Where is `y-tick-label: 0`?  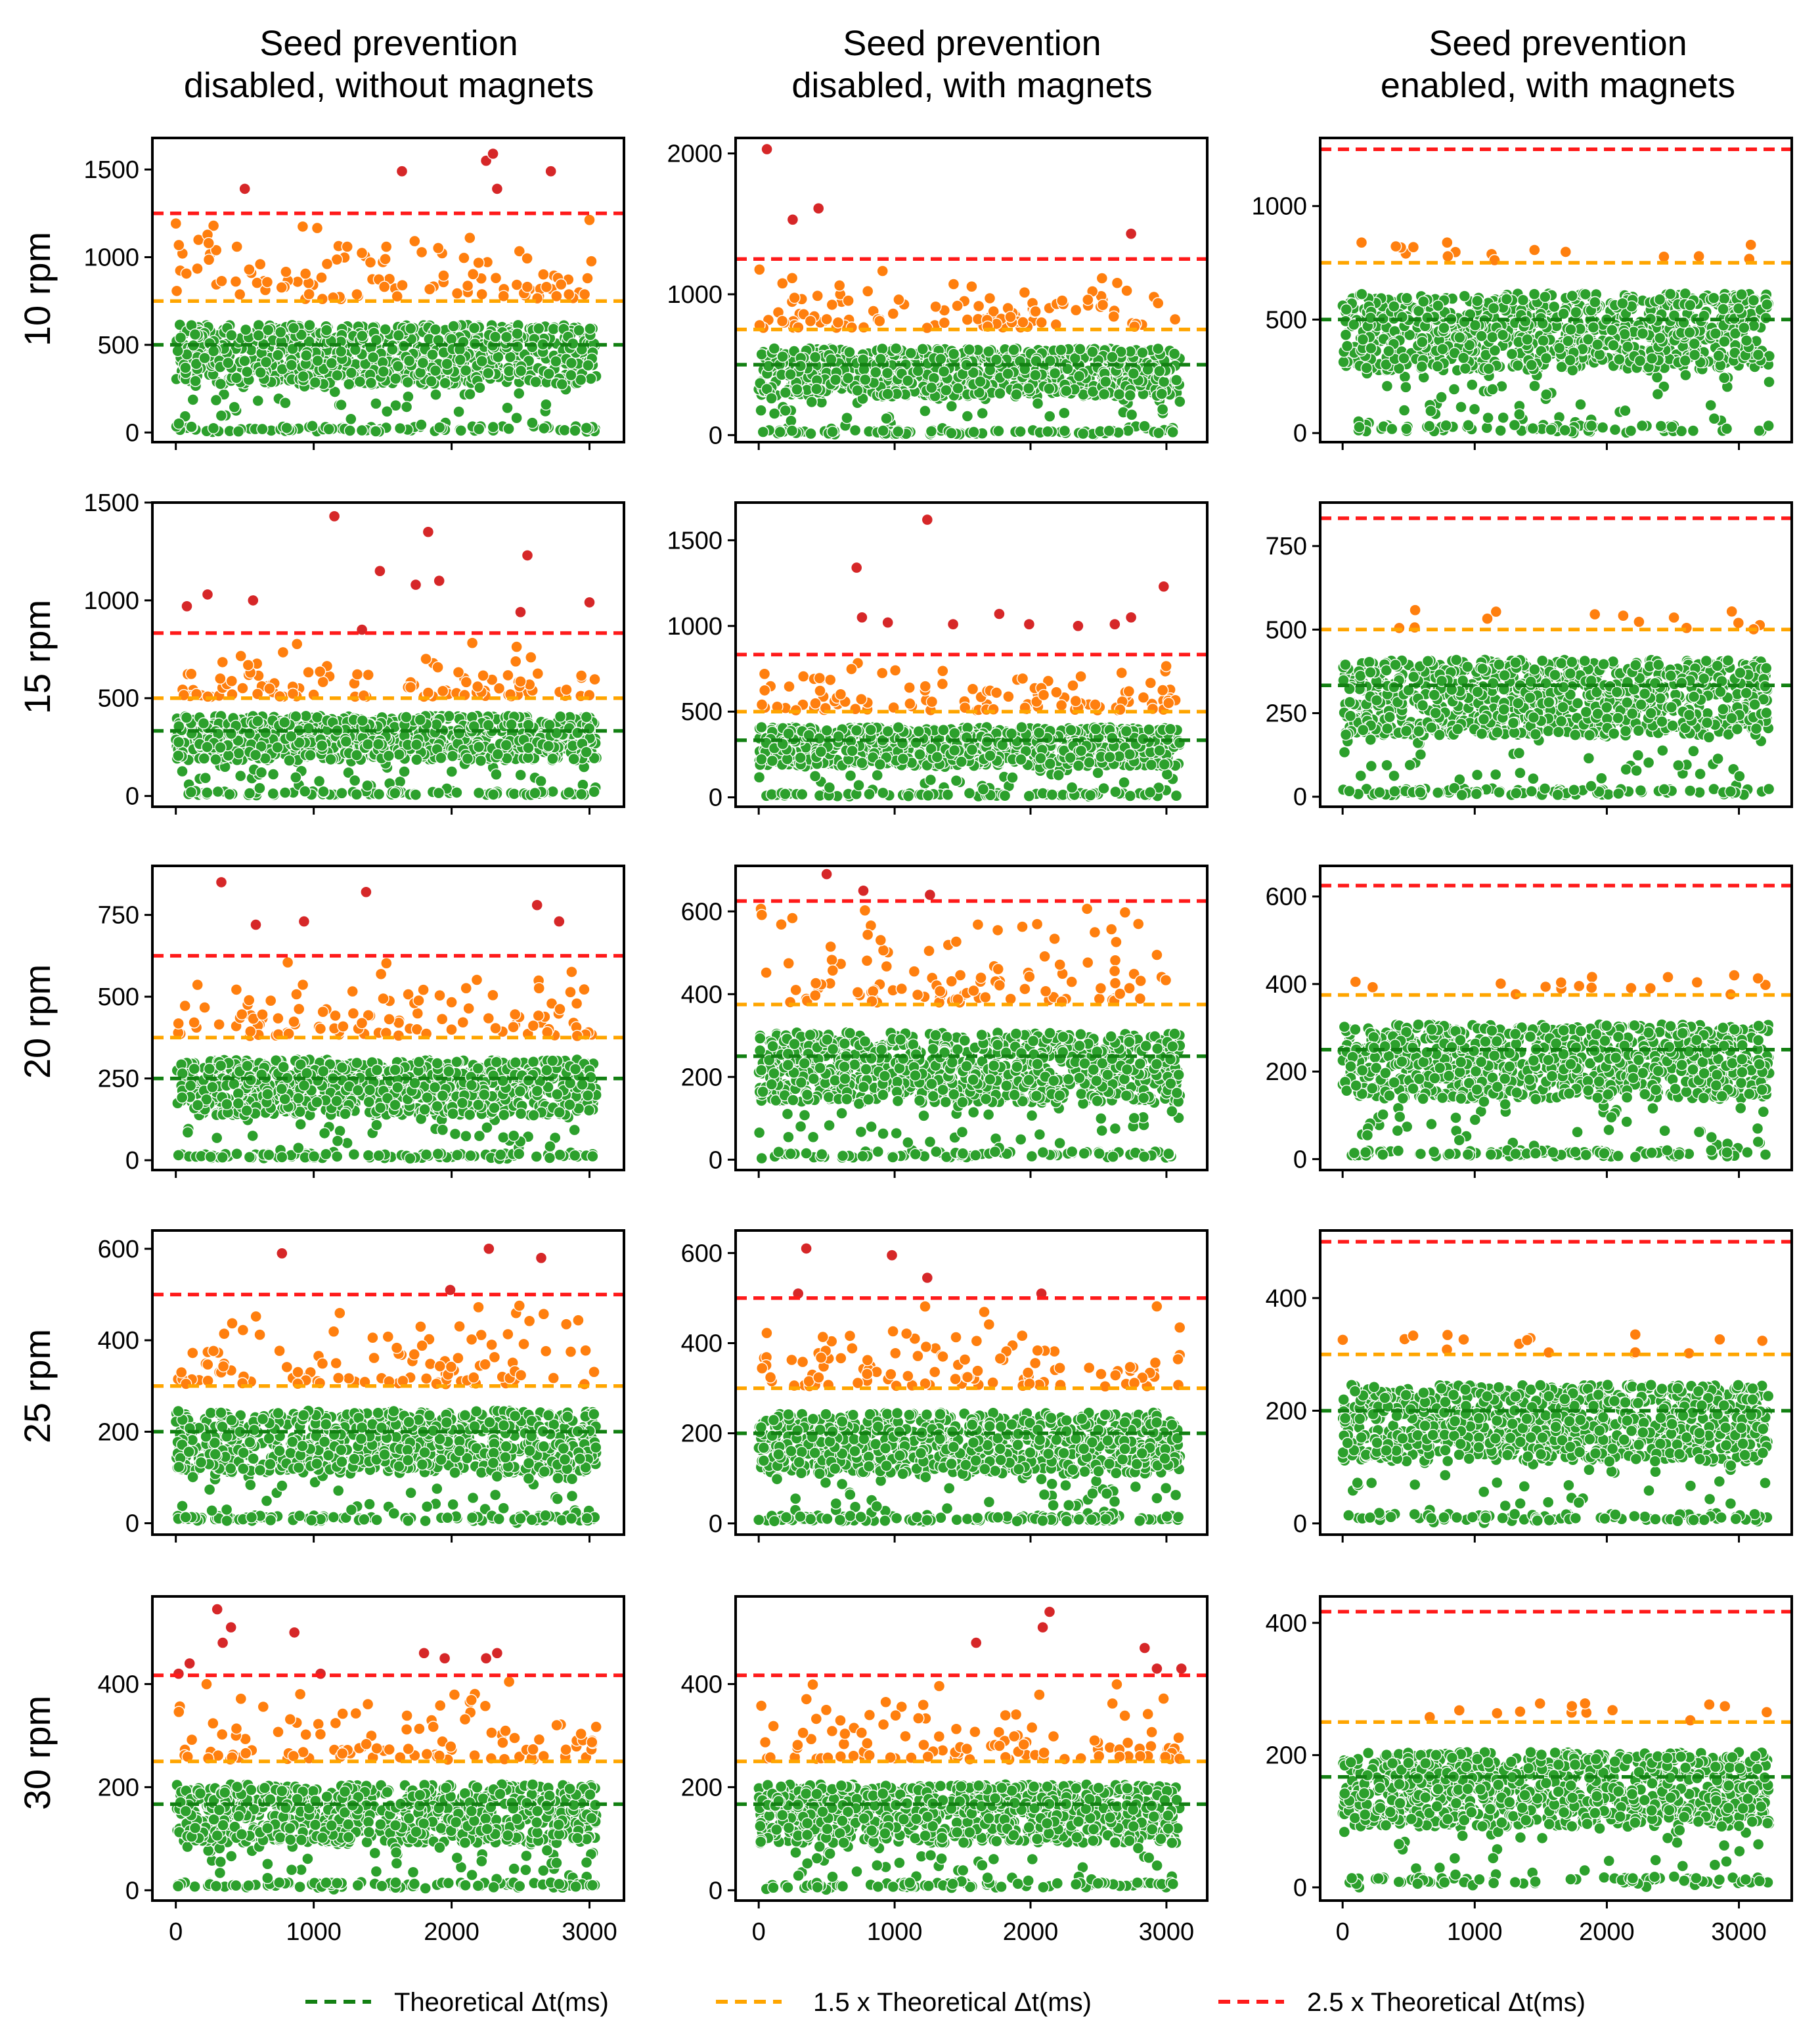 y-tick-label: 0 is located at coordinates (1300, 433).